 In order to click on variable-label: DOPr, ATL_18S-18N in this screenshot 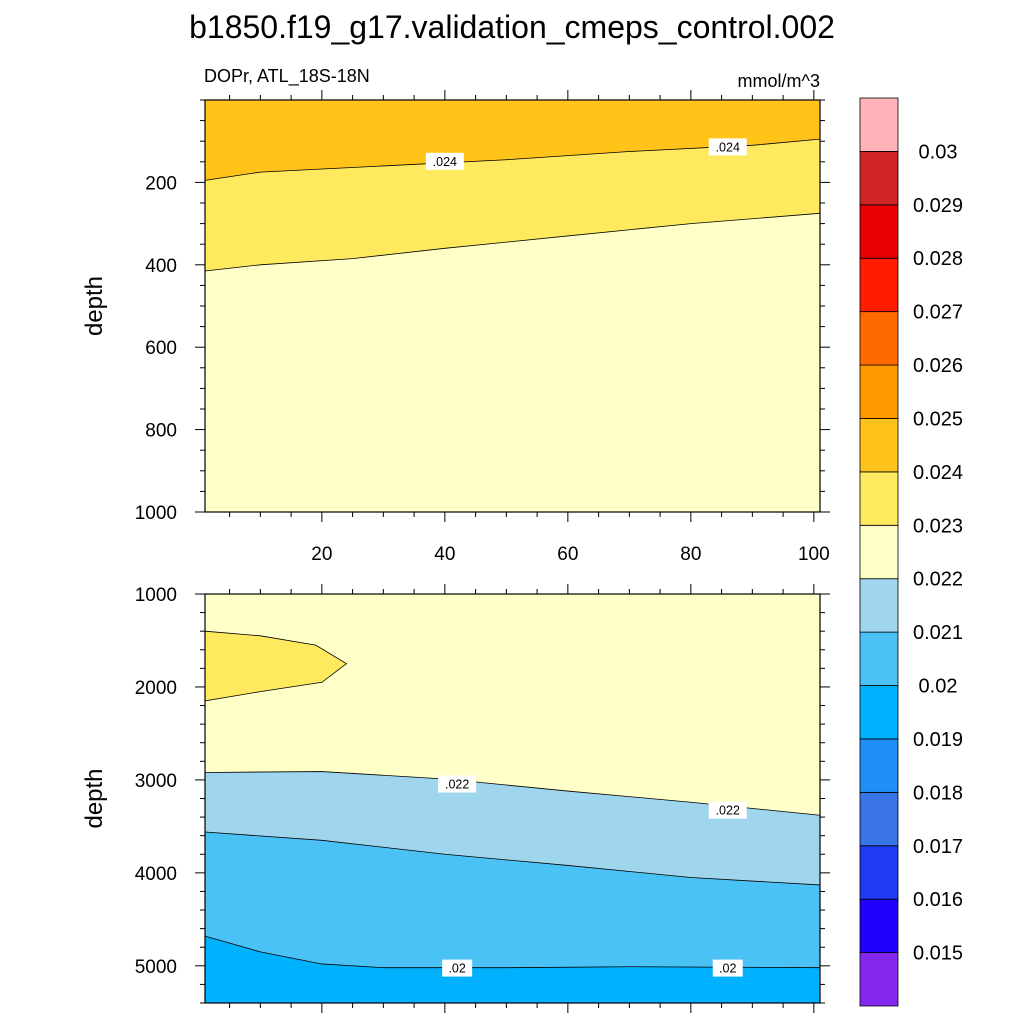, I will do `click(287, 76)`.